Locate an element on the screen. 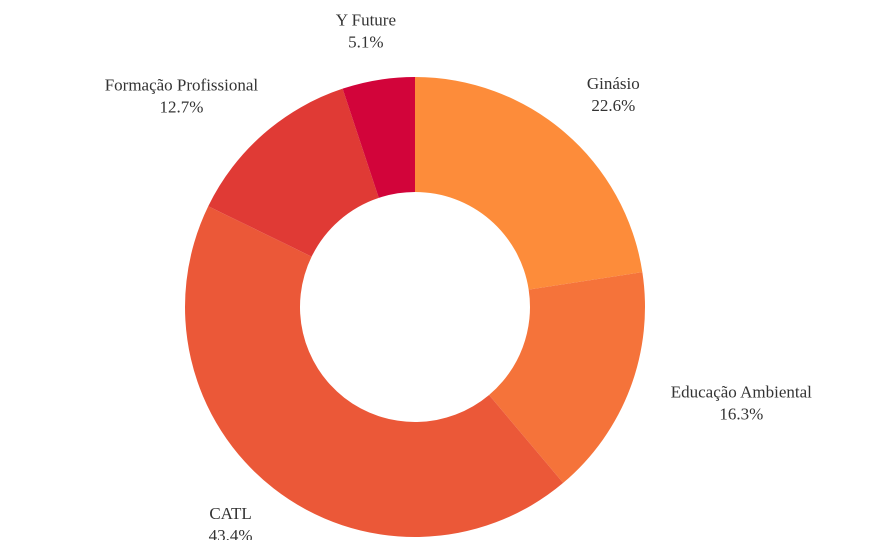 The image size is (876, 540). slice-value-label: 16.3% is located at coordinates (741, 414).